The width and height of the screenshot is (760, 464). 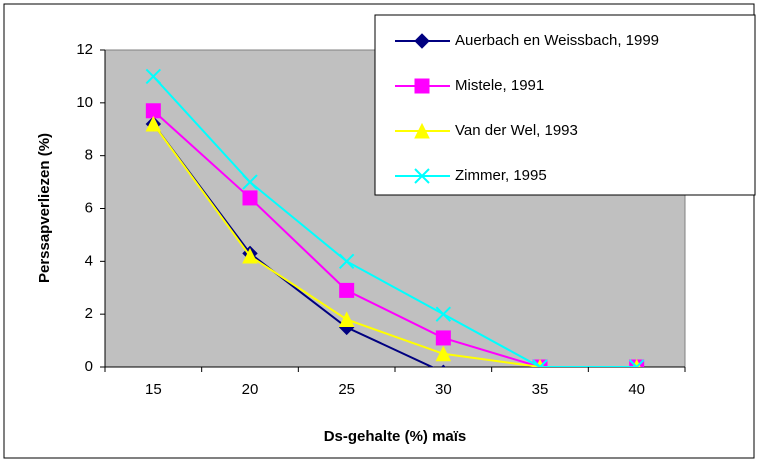 What do you see at coordinates (501, 175) in the screenshot?
I see `legend-label: Zimmer, 1995` at bounding box center [501, 175].